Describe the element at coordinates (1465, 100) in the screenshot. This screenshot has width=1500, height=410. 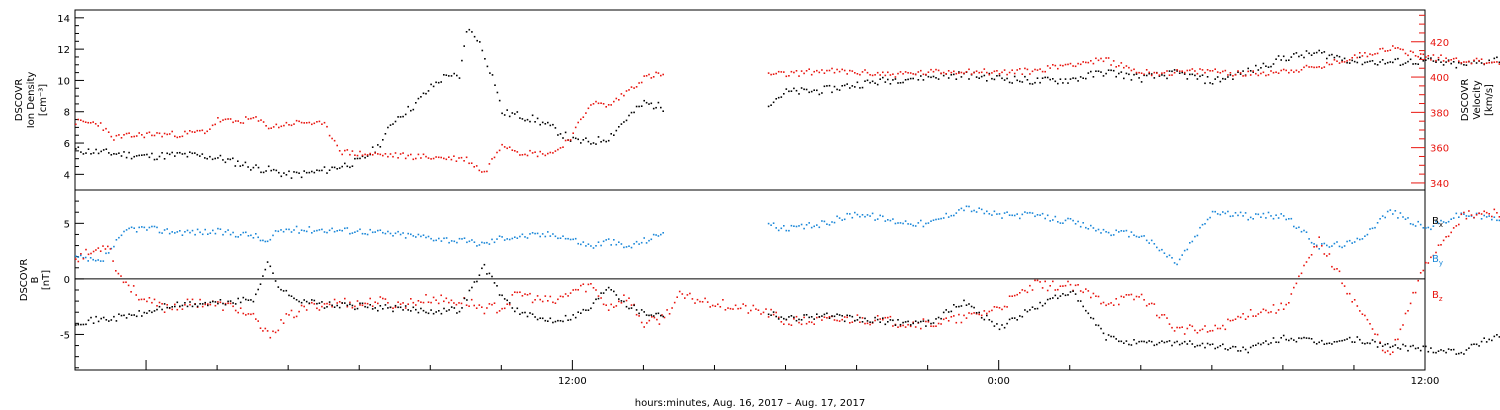
I see `velocity-axis-label-line1: DSCOVR` at that location.